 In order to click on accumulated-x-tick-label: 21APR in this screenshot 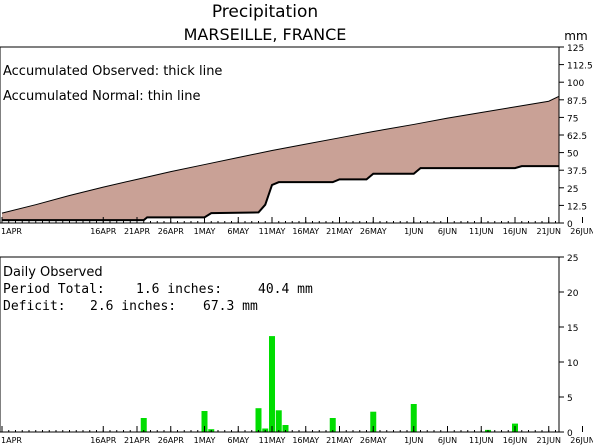, I will do `click(137, 231)`.